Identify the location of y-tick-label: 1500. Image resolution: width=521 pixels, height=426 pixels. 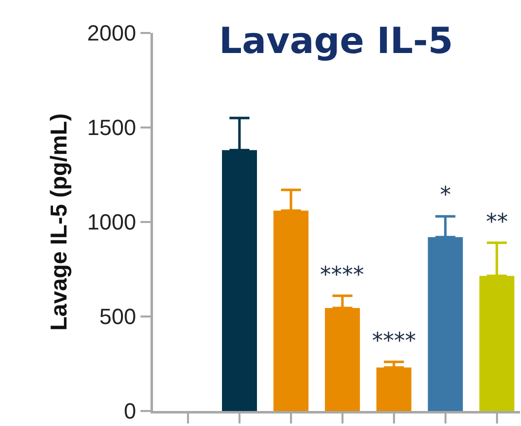
(111, 127).